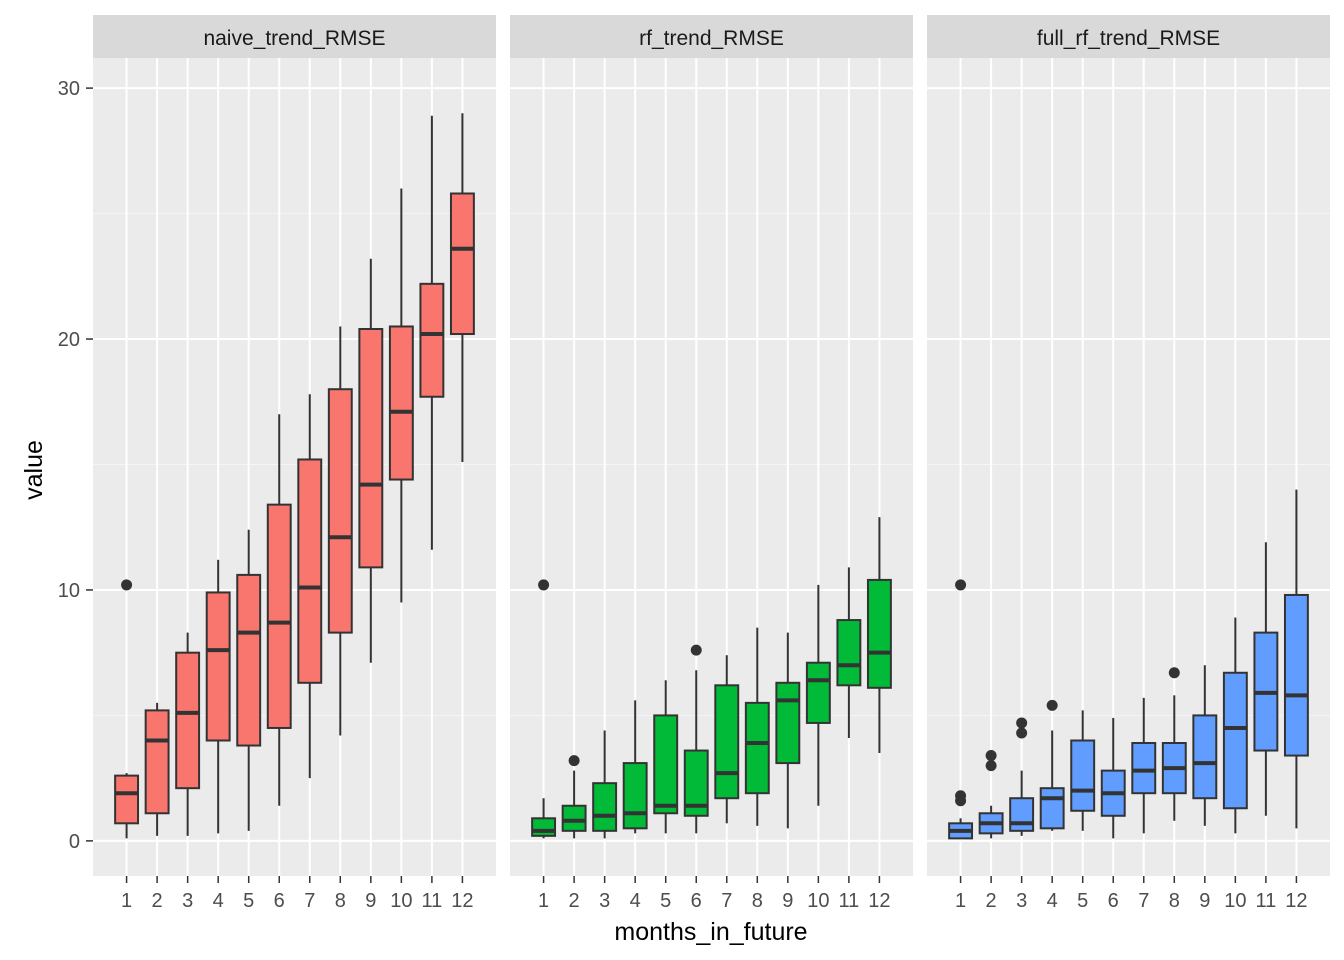 This screenshot has width=1344, height=960. Describe the element at coordinates (69, 89) in the screenshot. I see `y-tick-label: 30` at that location.